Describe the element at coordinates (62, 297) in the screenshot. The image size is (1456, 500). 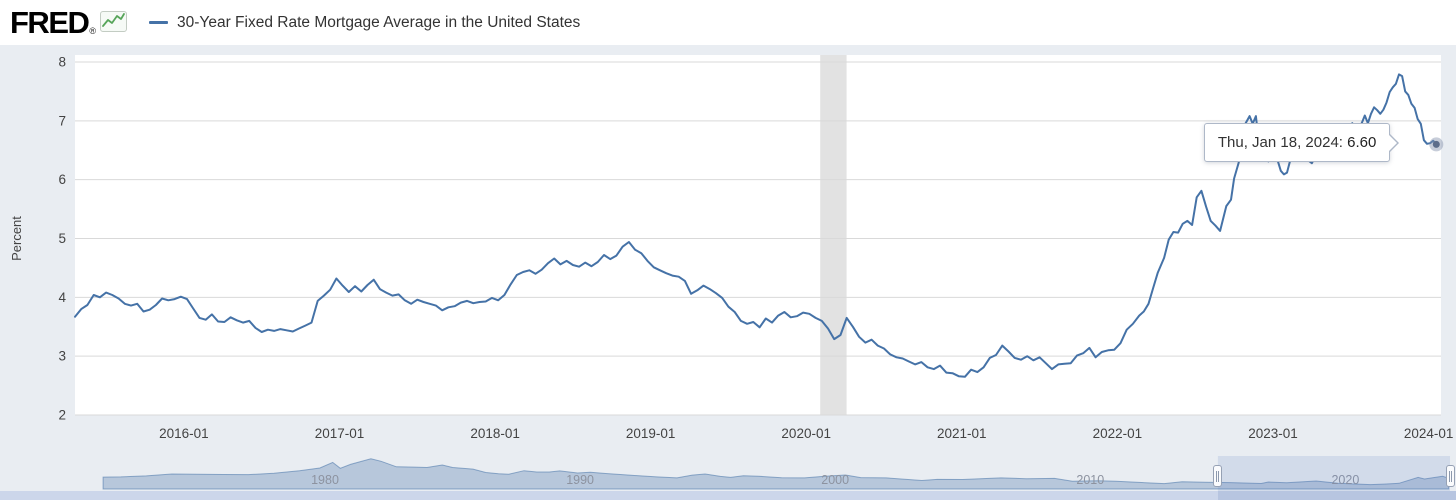
I see `y-tick-label: 4` at that location.